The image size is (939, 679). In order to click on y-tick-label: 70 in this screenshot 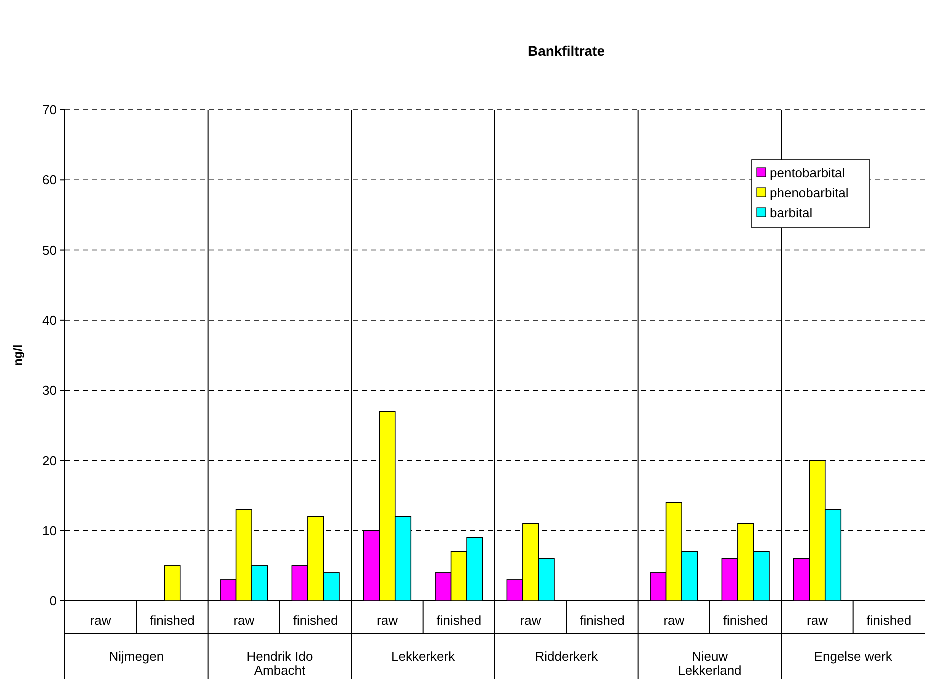, I will do `click(49, 110)`.